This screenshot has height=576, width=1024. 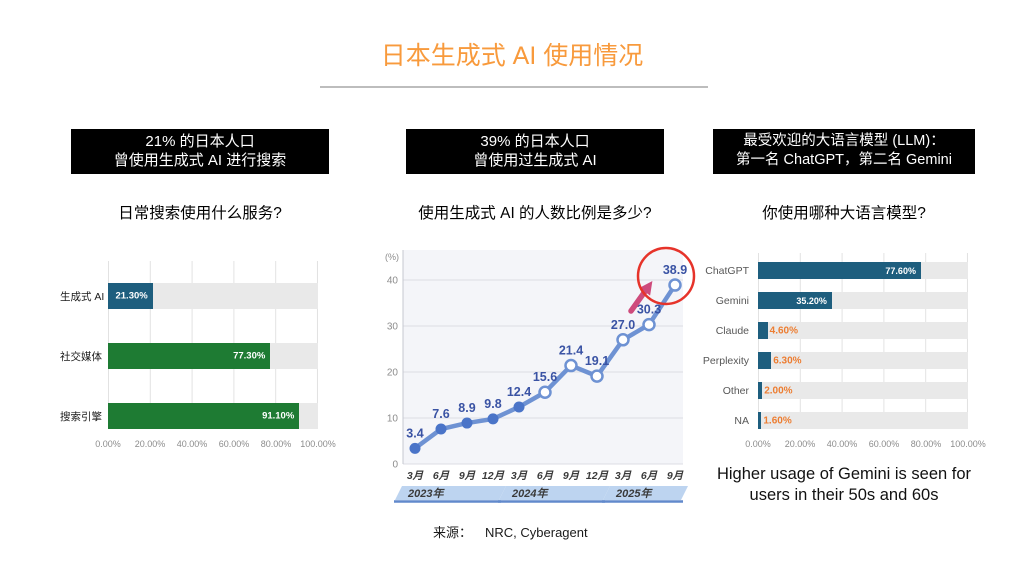 I want to click on headline-line: 最受欢迎的大语言模型 (LLM)：, so click(x=844, y=141).